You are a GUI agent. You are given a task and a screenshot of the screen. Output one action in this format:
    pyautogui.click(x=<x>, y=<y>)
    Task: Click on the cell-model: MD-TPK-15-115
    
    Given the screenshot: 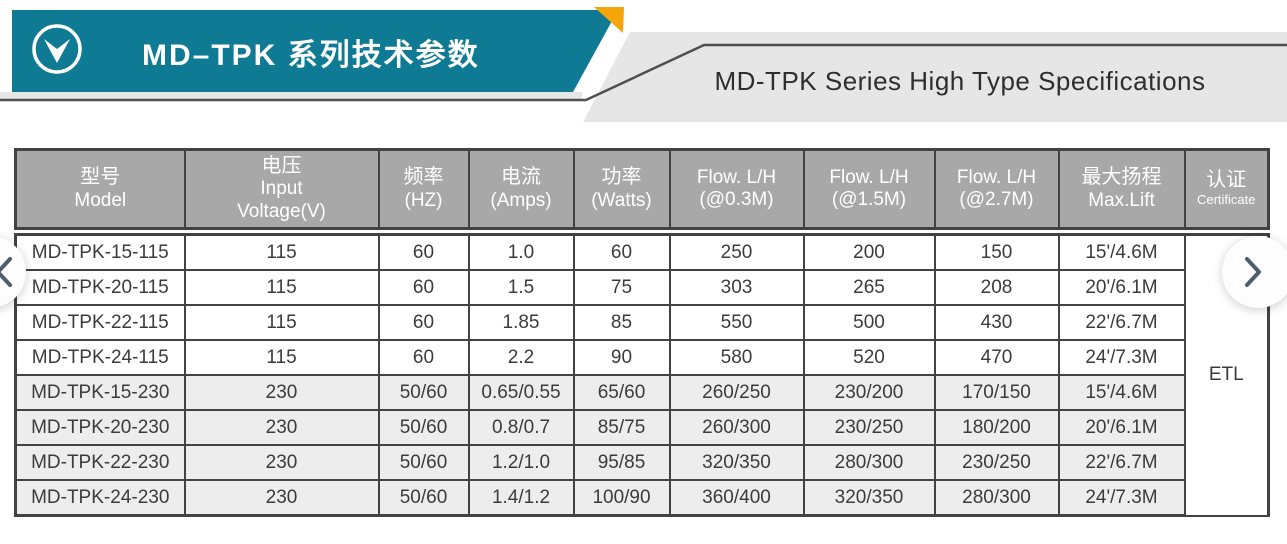 What is the action you would take?
    pyautogui.click(x=100, y=252)
    